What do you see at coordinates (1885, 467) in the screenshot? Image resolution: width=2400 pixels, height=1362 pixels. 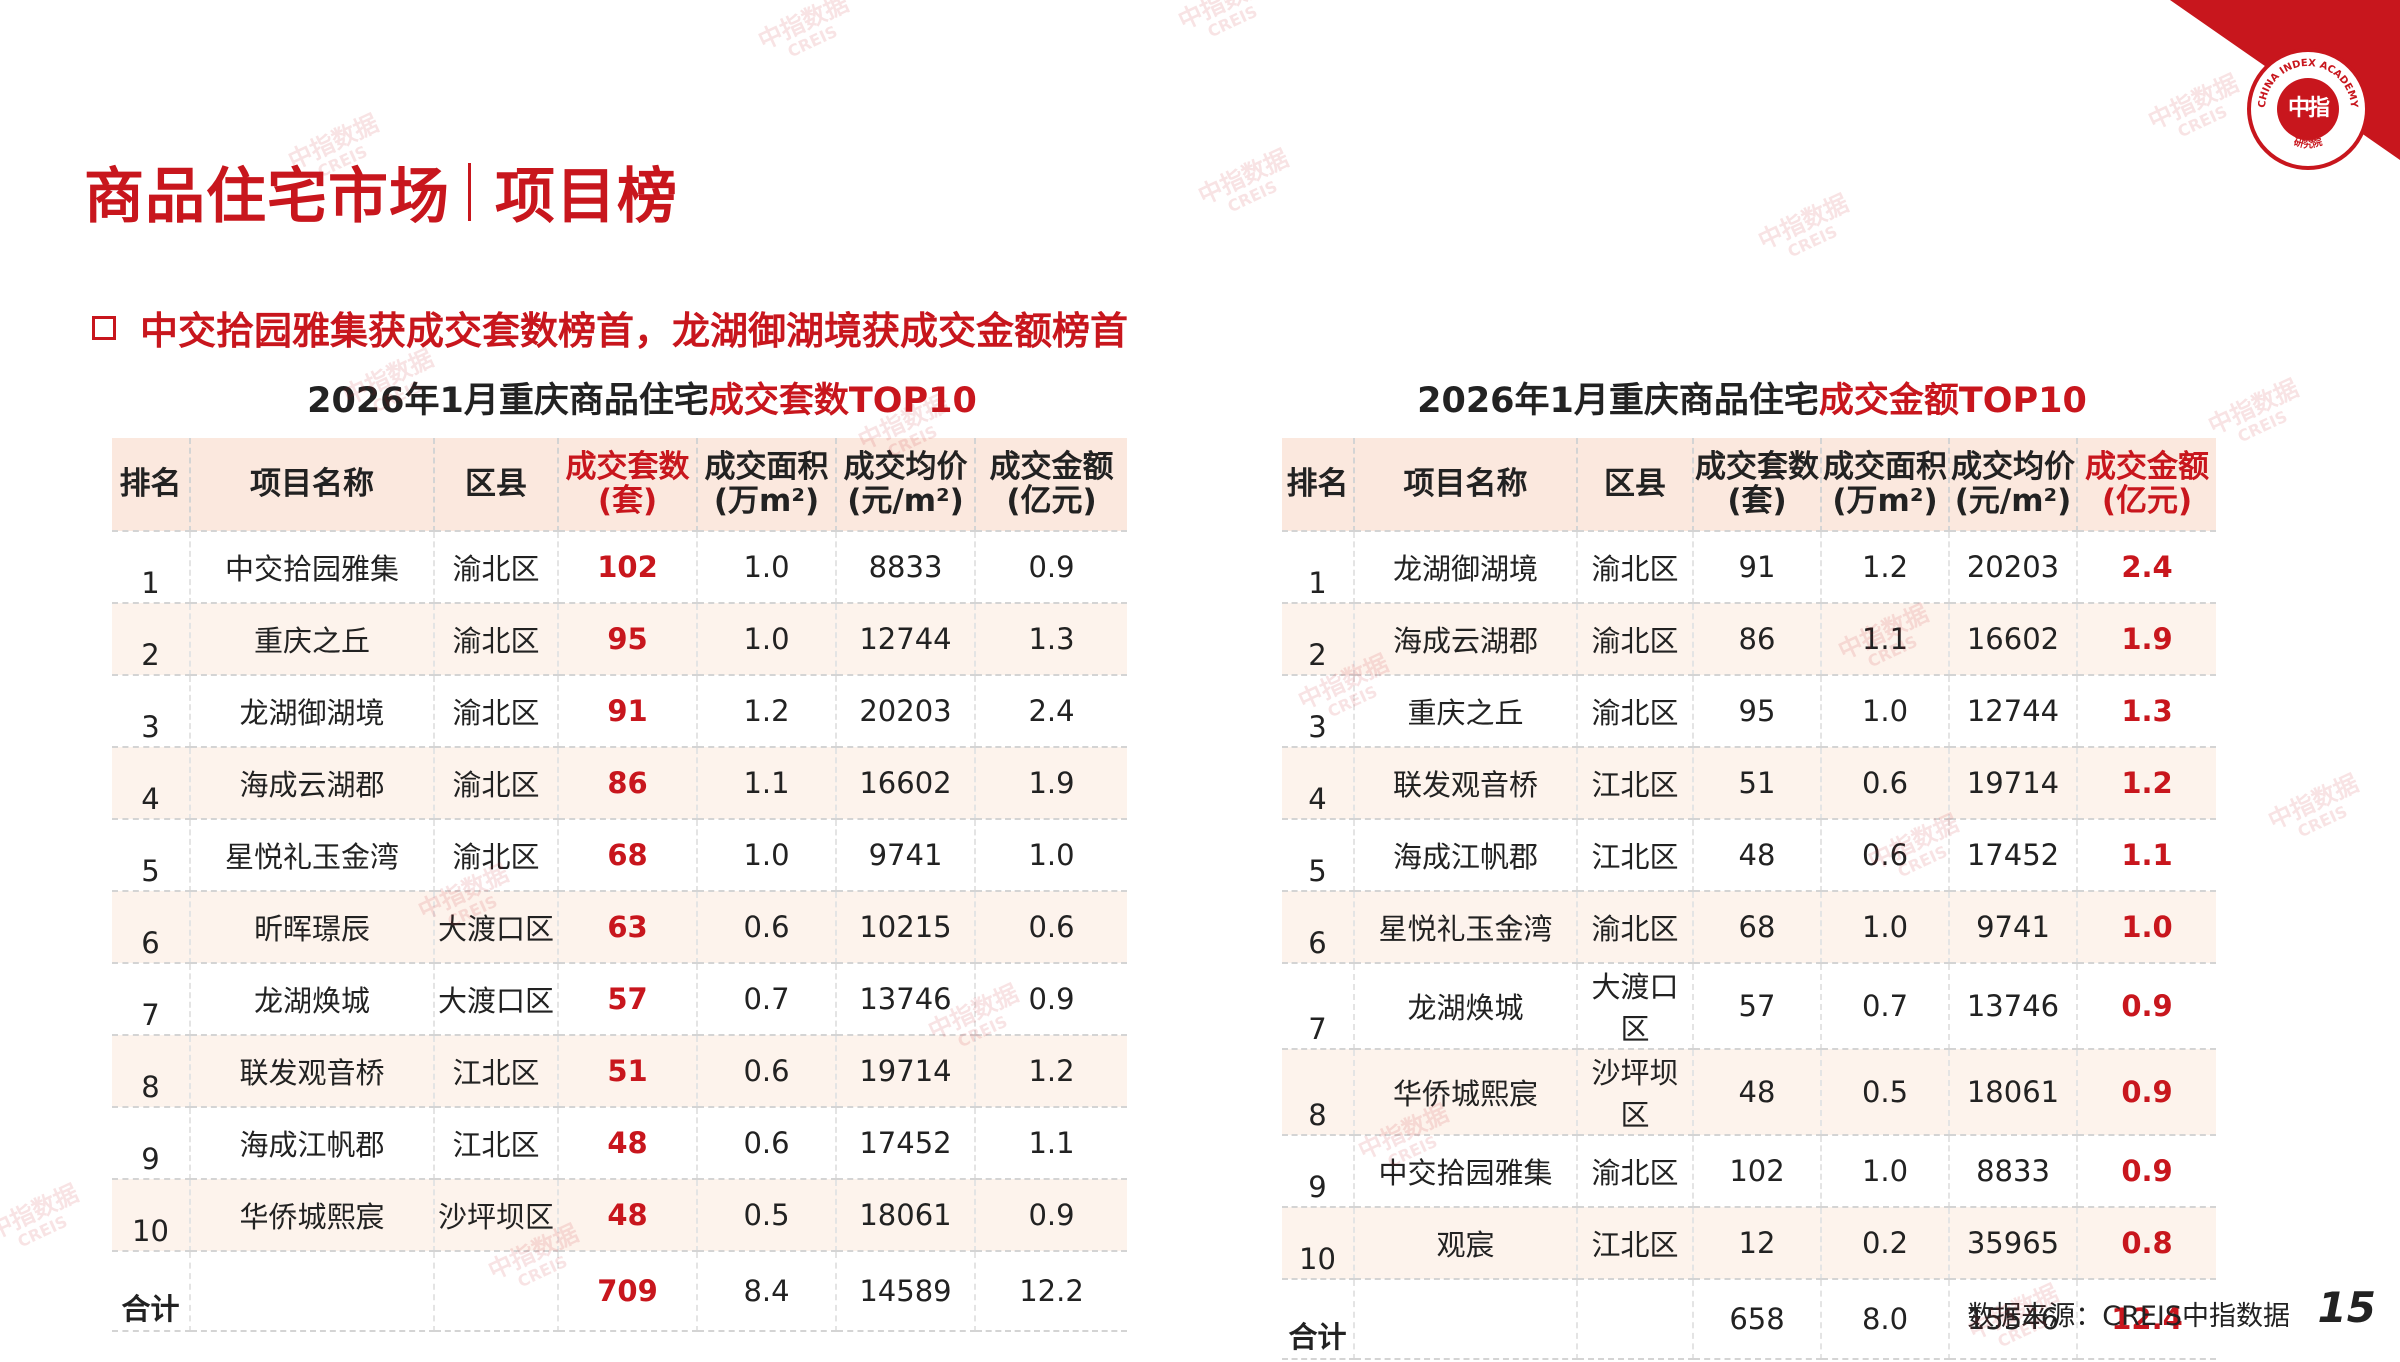 I see `column-header-label: 成交面积` at bounding box center [1885, 467].